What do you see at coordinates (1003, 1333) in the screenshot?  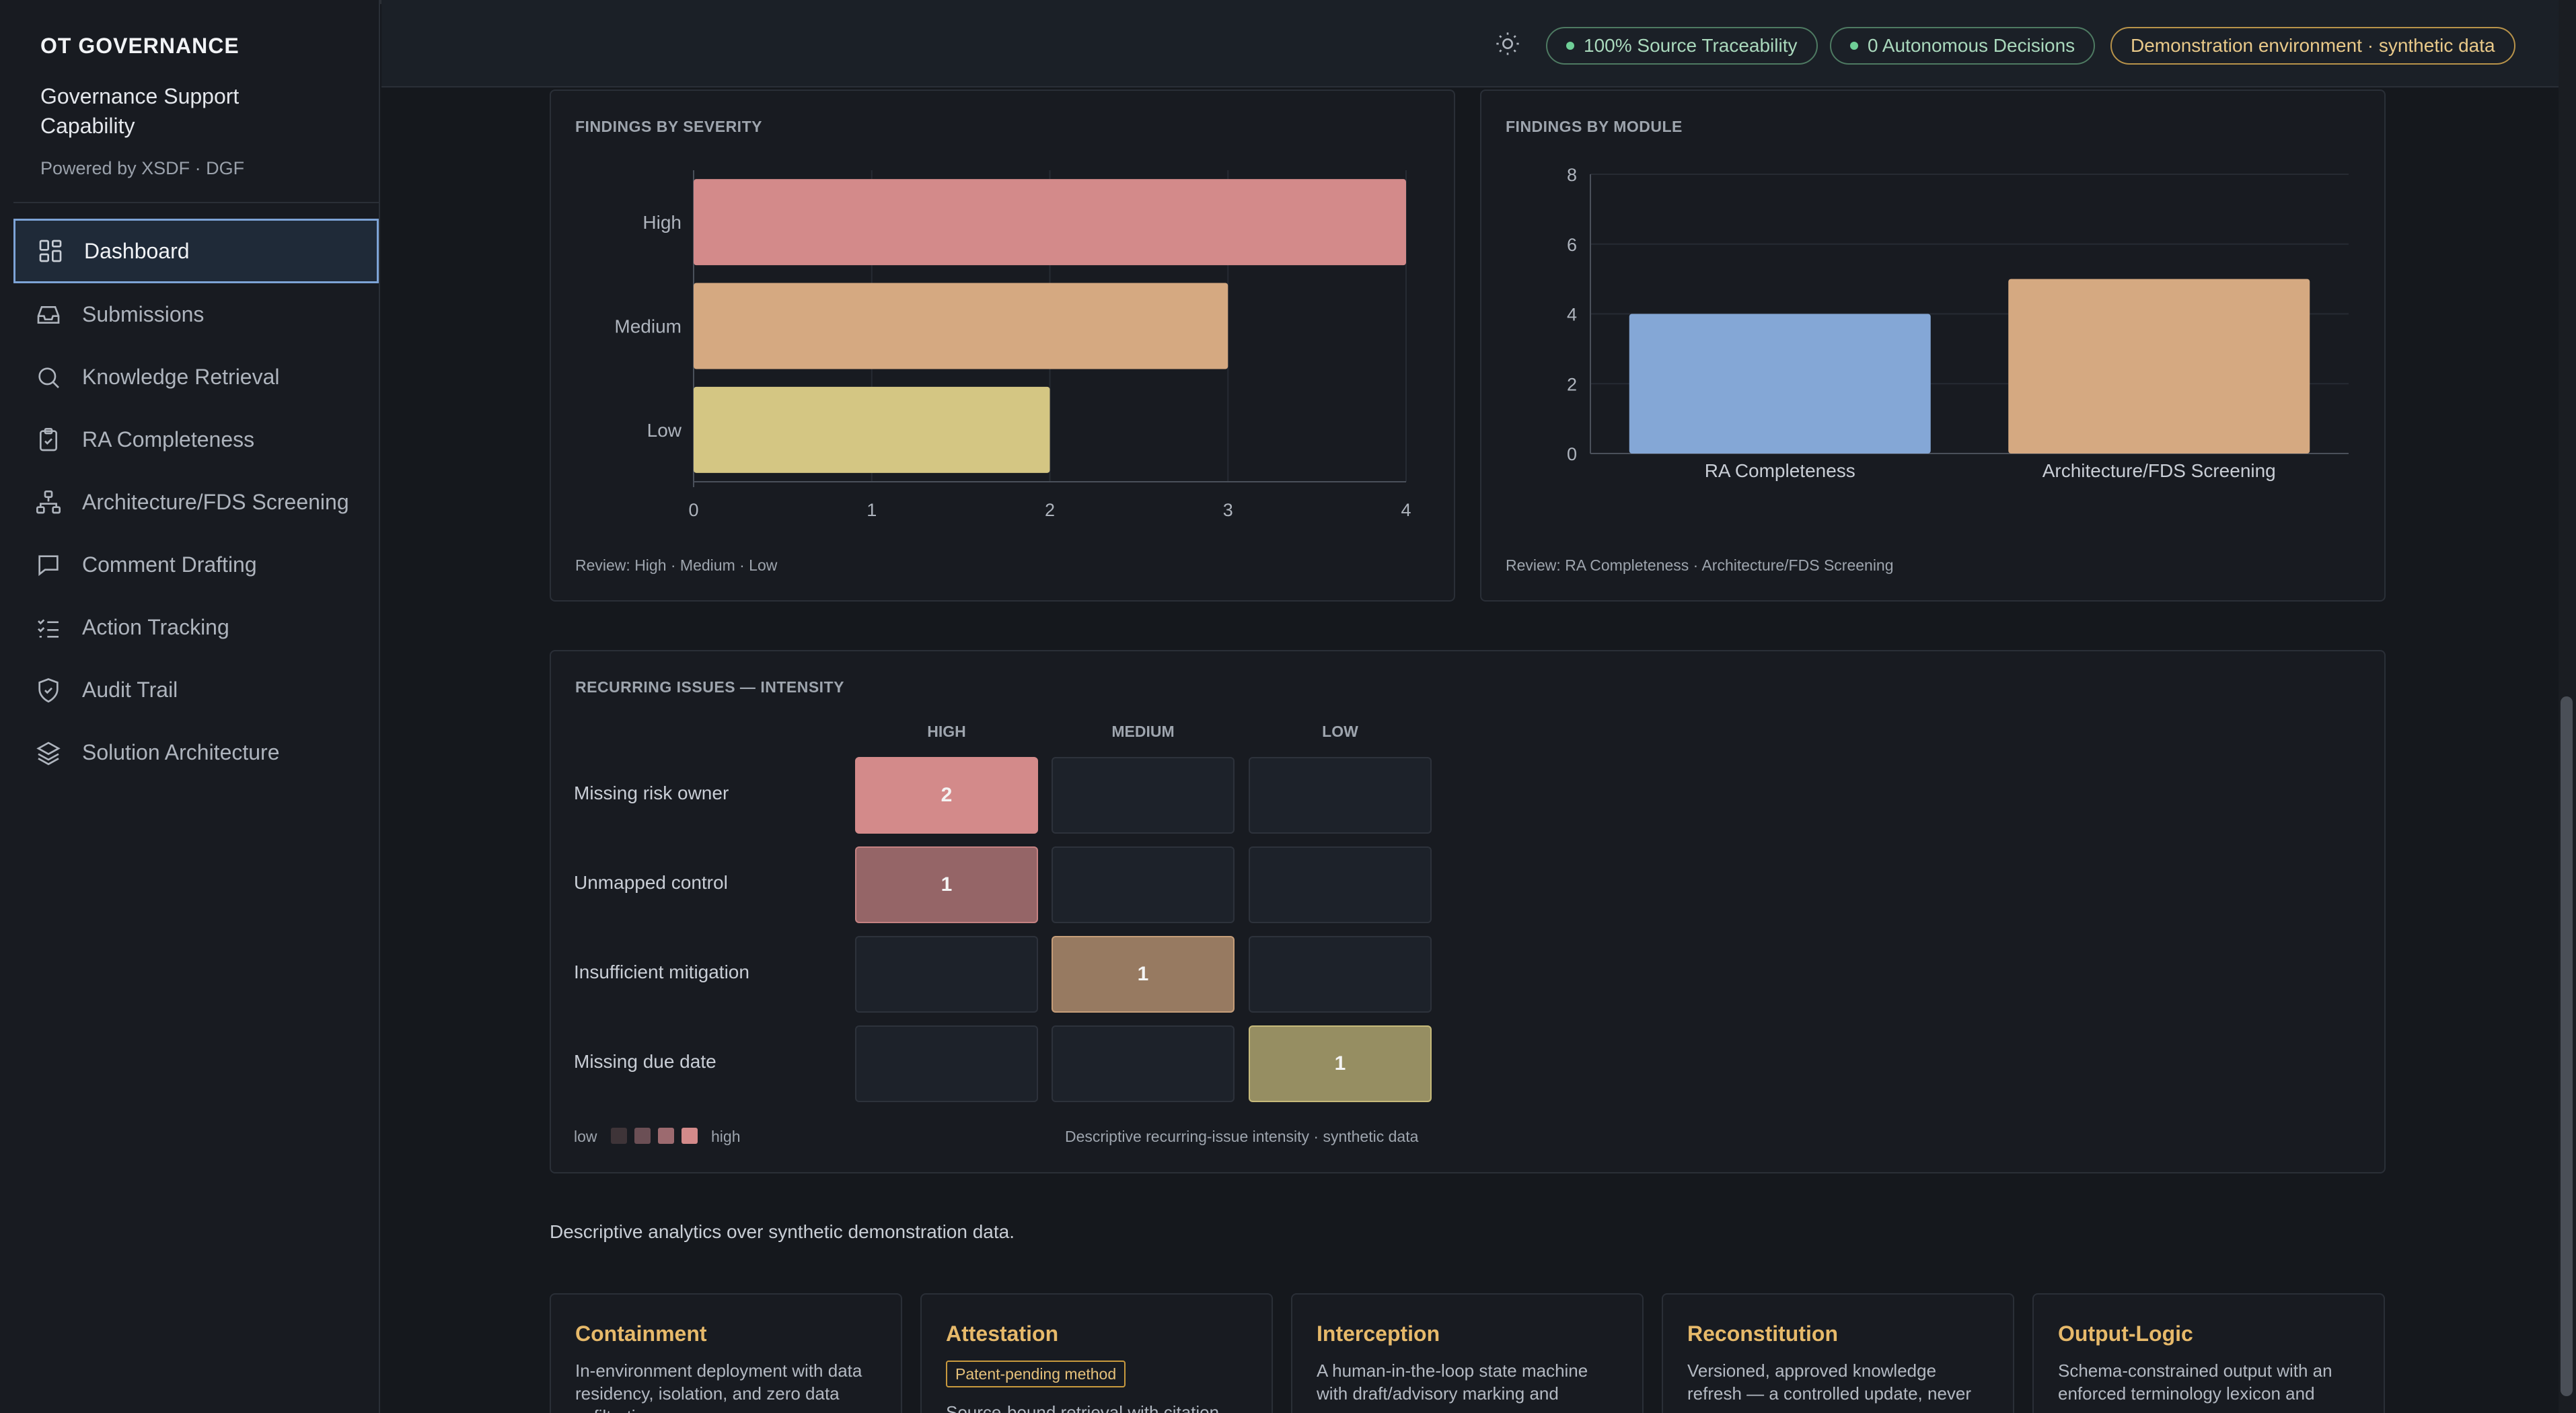 I see `pillar-title: Attestation` at bounding box center [1003, 1333].